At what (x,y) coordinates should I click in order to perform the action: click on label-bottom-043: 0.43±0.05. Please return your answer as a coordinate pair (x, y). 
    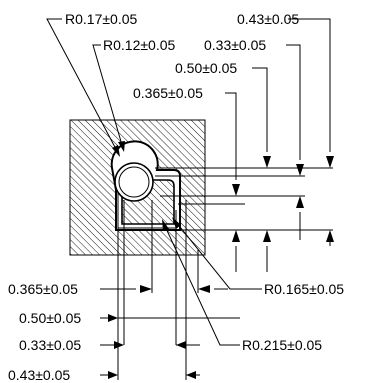
    Looking at the image, I should click on (39, 375).